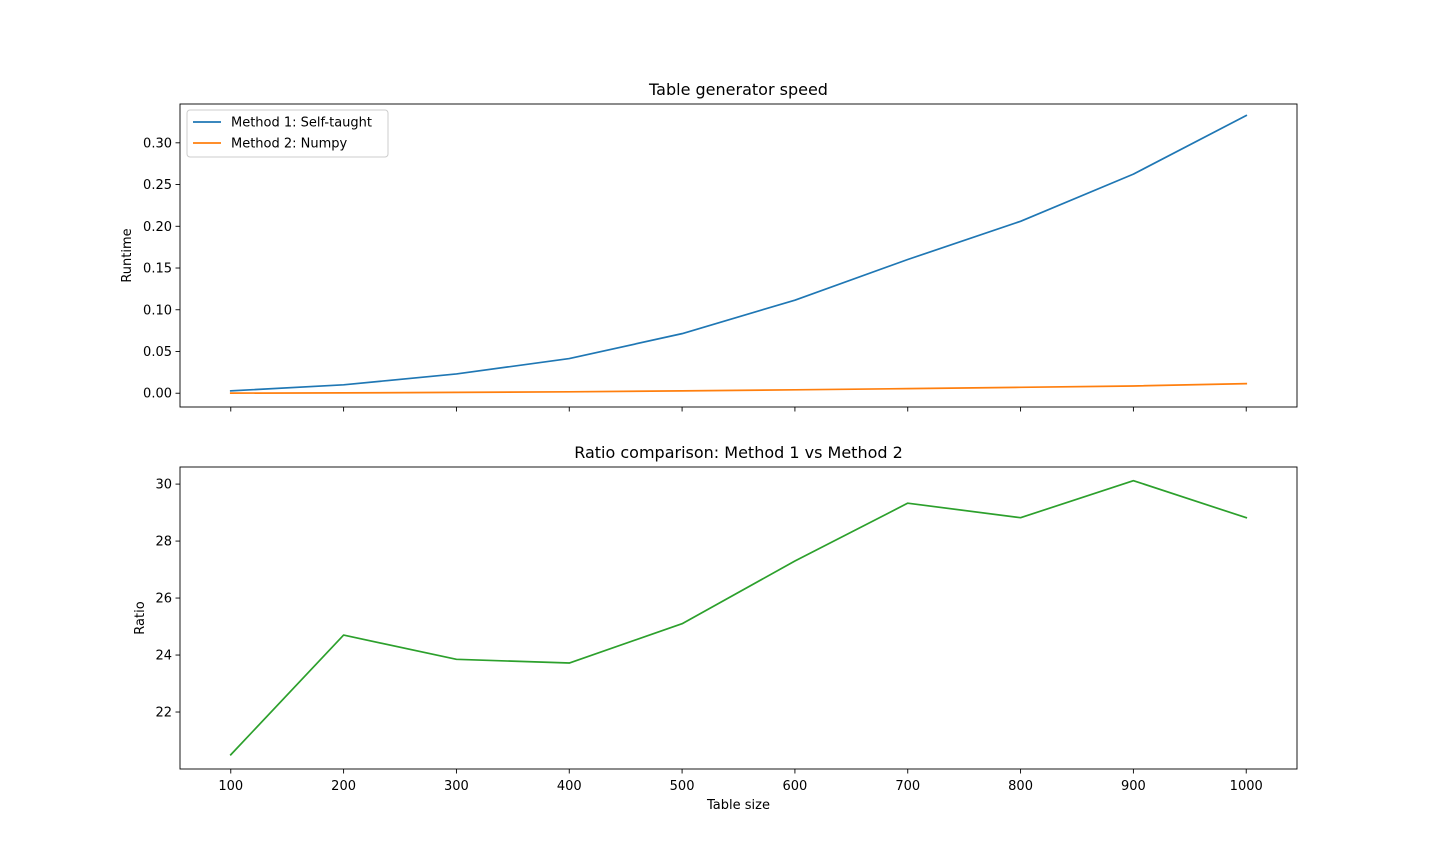 Image resolution: width=1440 pixels, height=864 pixels. I want to click on y-tick-label: 0.05, so click(157, 352).